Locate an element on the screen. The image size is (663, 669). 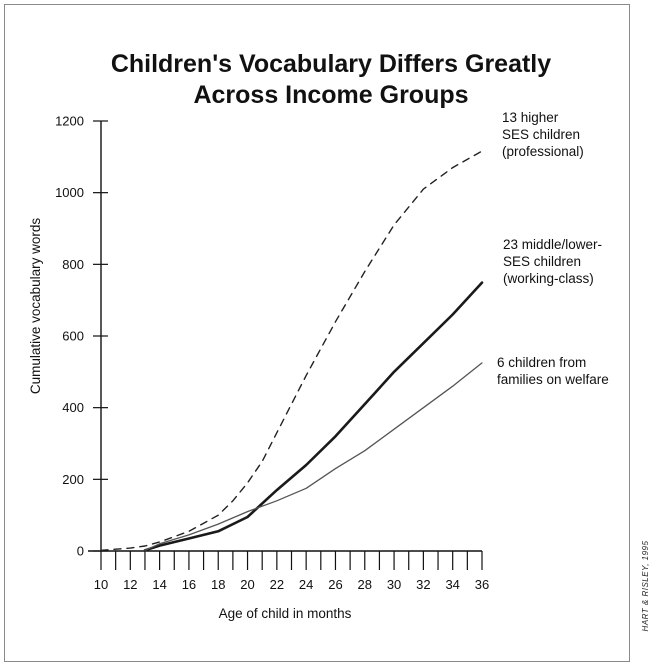
x-tick-label: 24 is located at coordinates (306, 584).